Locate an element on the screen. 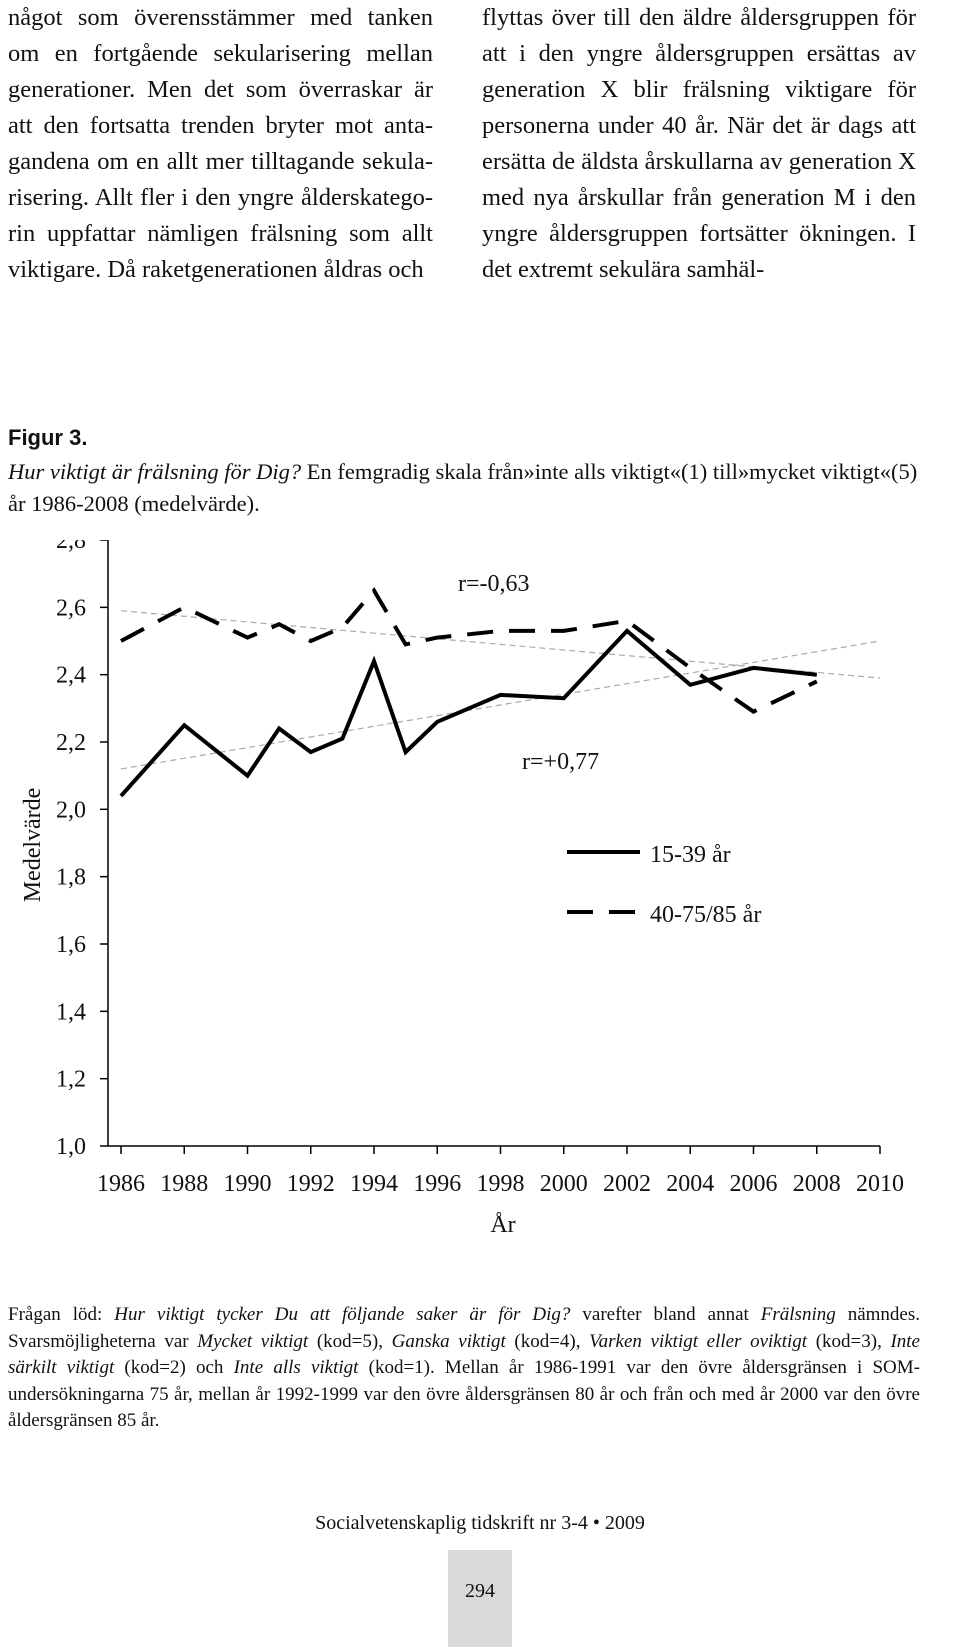 The width and height of the screenshot is (960, 1647). footnote-text: (kod=5), is located at coordinates (350, 1341).